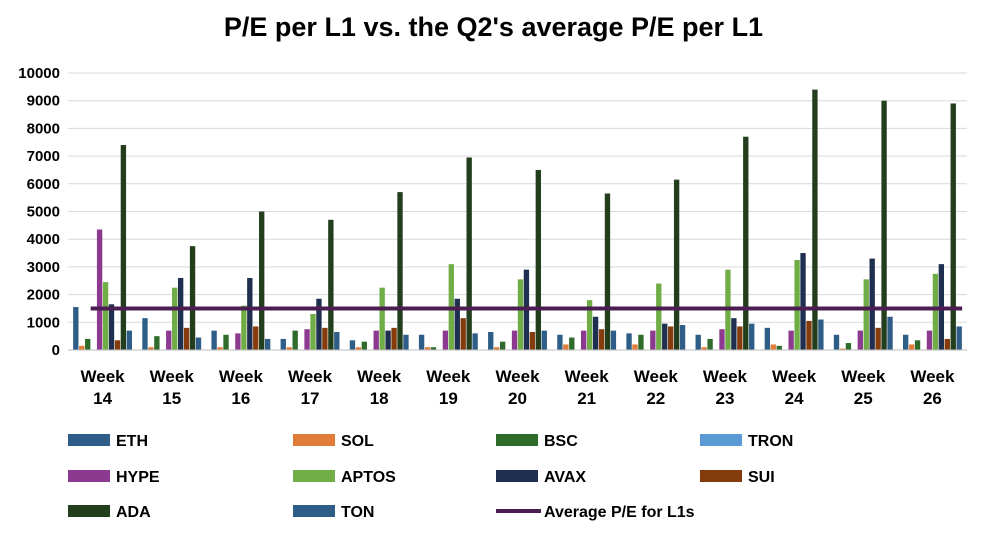 The height and width of the screenshot is (538, 987). I want to click on legend-label: ADA, so click(133, 512).